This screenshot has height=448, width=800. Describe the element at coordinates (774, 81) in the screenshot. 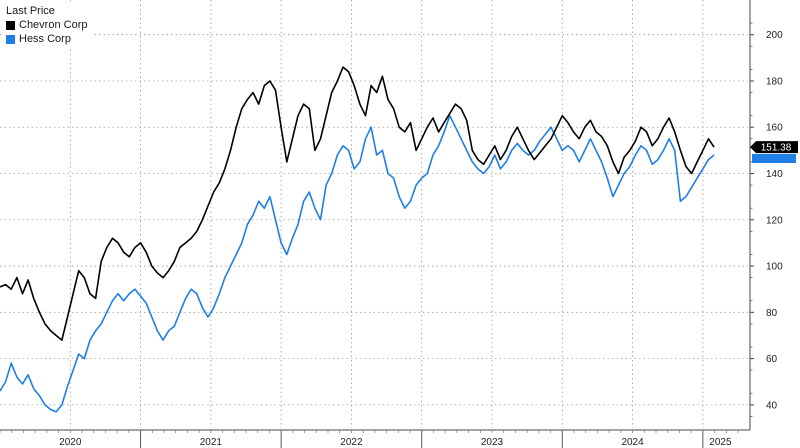

I see `y-tick-label: 180` at that location.